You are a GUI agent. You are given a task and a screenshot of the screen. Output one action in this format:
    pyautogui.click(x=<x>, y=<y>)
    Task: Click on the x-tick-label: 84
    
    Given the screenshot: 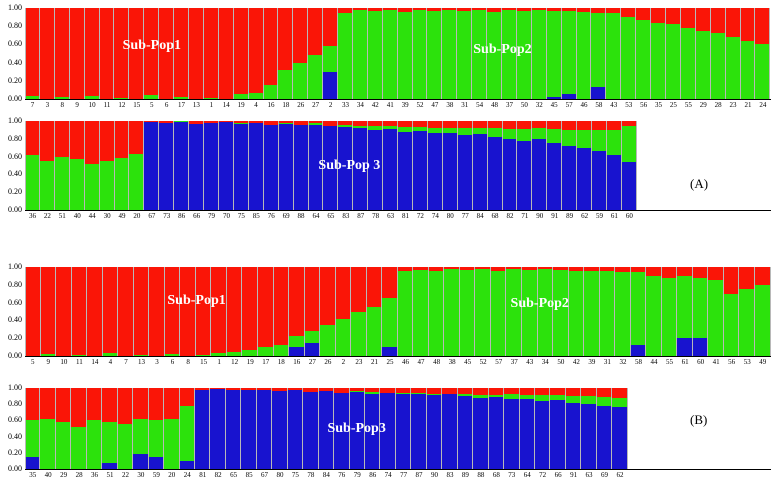 What is the action you would take?
    pyautogui.click(x=326, y=475)
    